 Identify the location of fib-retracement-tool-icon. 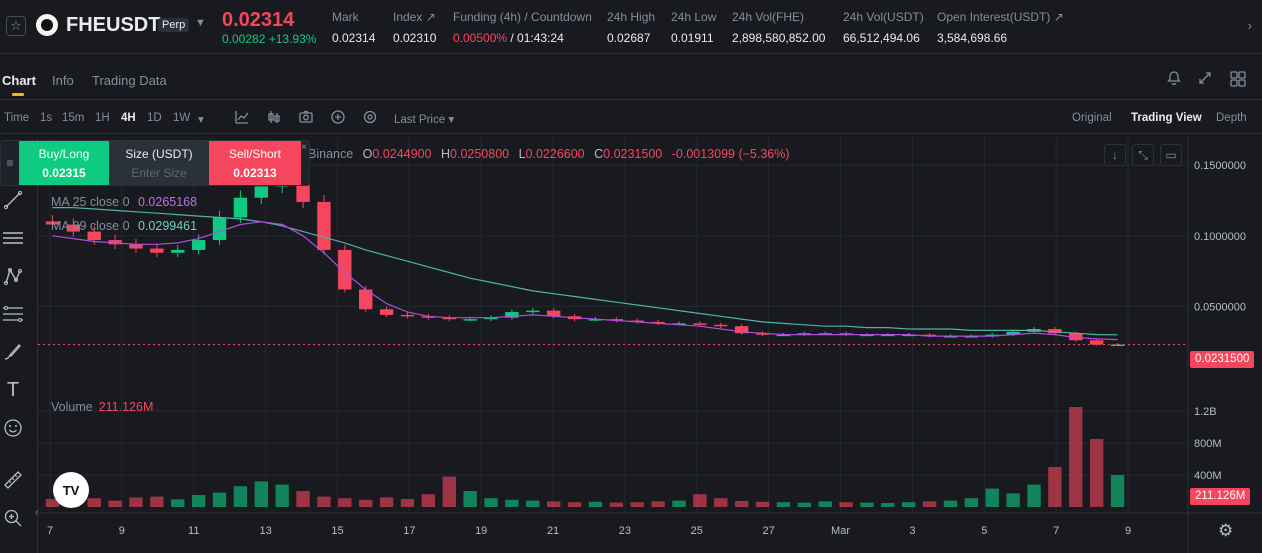
(13, 314).